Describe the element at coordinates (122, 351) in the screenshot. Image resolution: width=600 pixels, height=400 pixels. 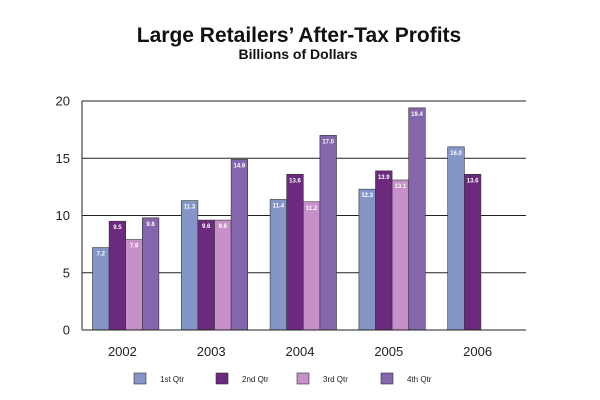
I see `x-tick-label: 2002` at that location.